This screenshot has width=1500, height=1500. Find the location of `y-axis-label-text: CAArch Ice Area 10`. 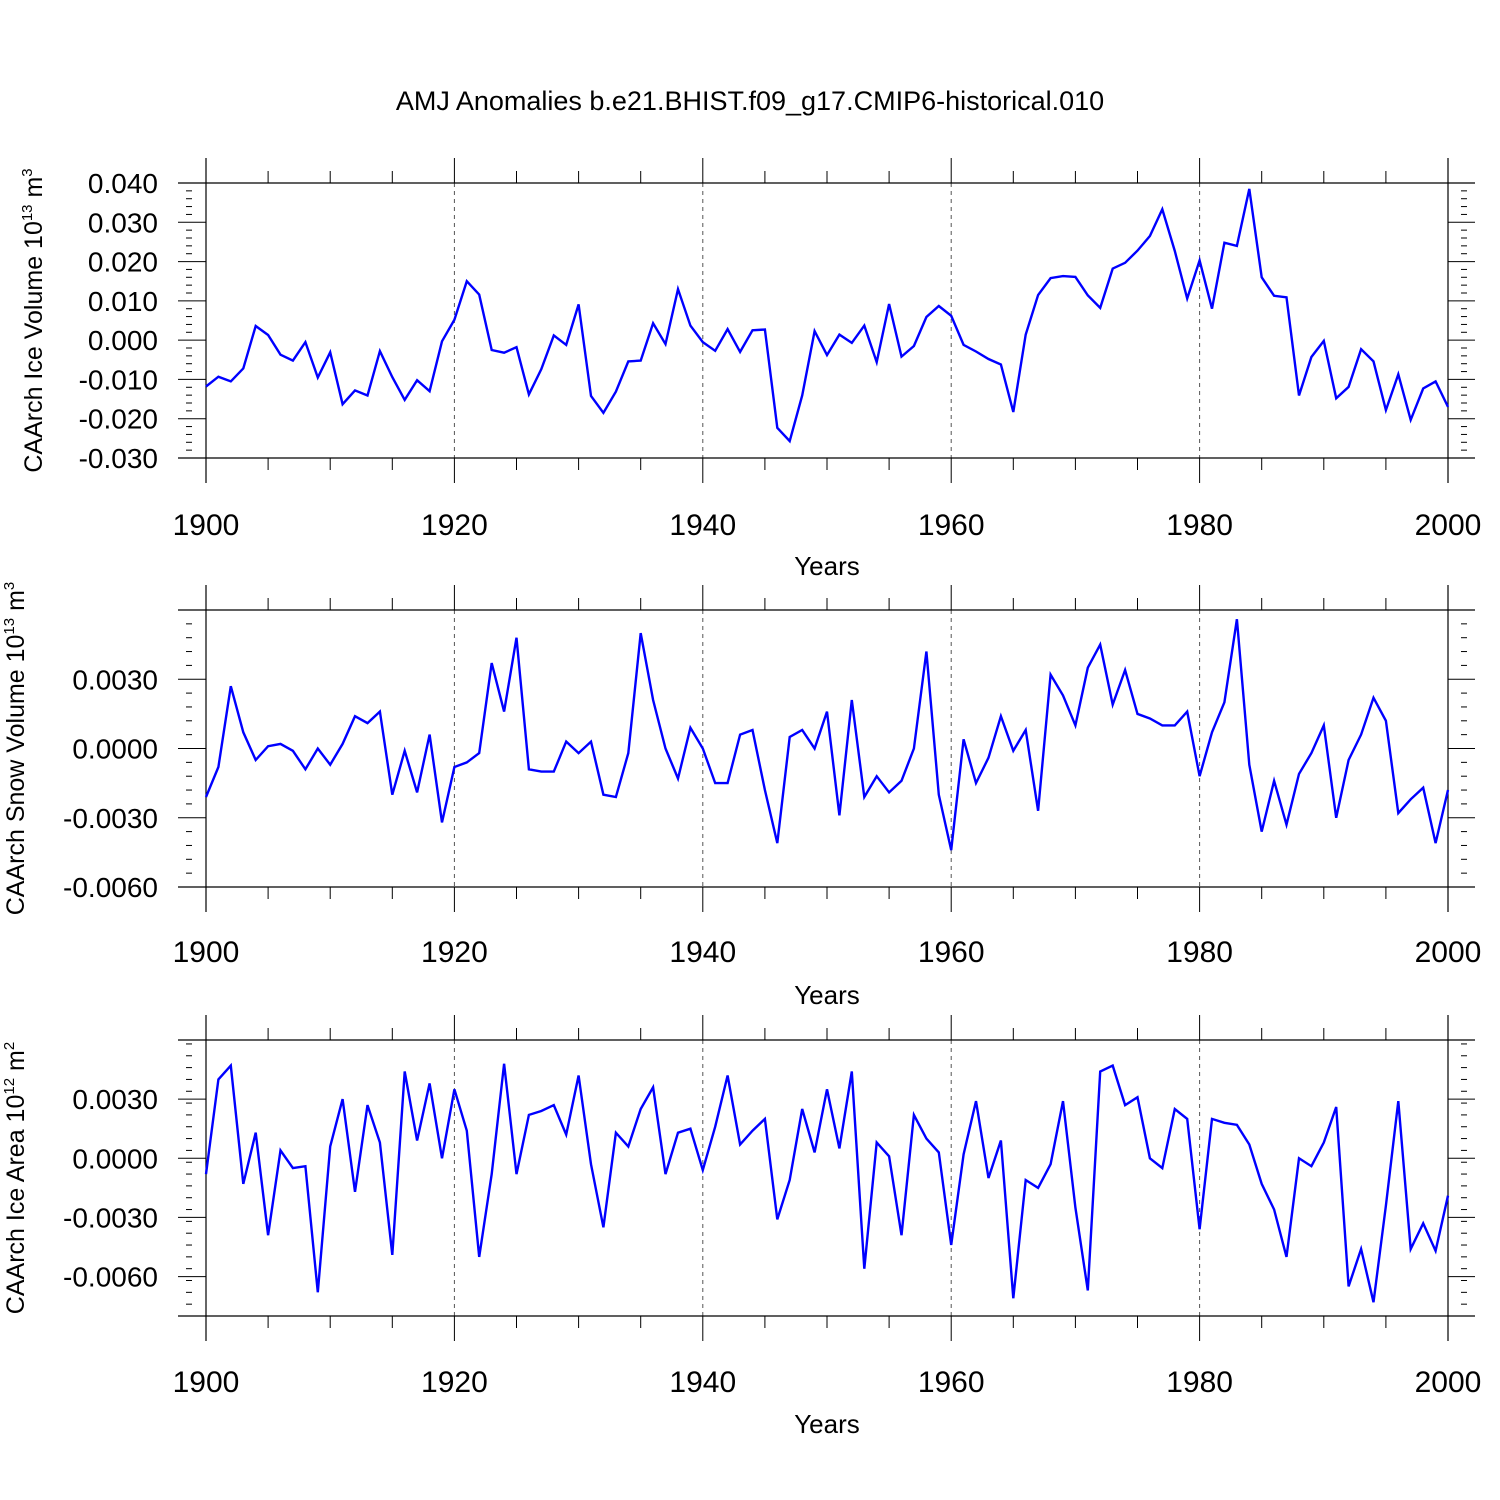

y-axis-label-text: CAArch Ice Area 10 is located at coordinates (16, 1205).